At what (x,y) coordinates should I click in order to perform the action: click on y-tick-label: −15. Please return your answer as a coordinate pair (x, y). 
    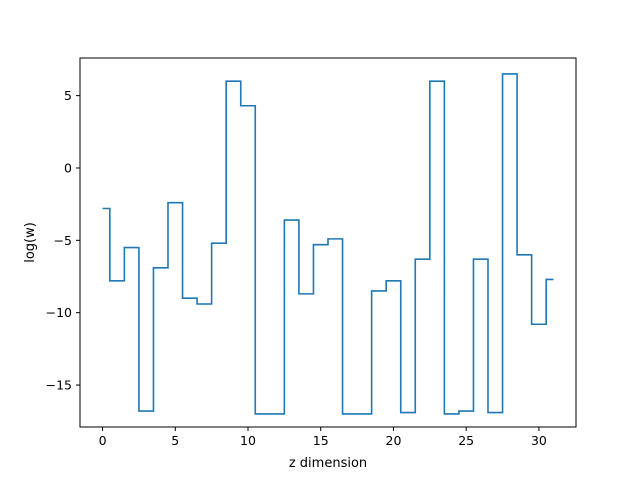
    Looking at the image, I should click on (59, 385).